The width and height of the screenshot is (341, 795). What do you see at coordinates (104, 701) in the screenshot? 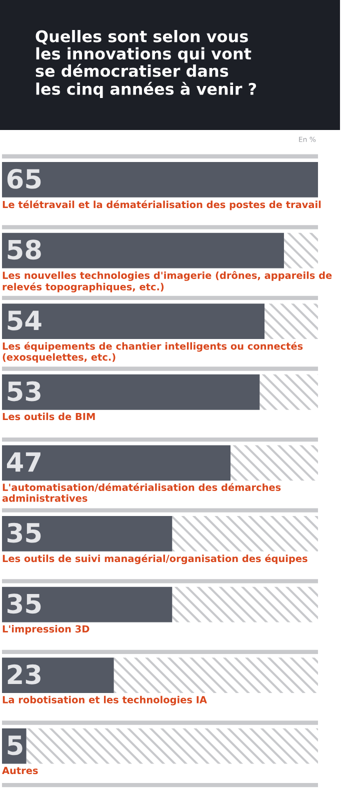
I see `y-tick-label: La robotisation et les technologies IA` at bounding box center [104, 701].